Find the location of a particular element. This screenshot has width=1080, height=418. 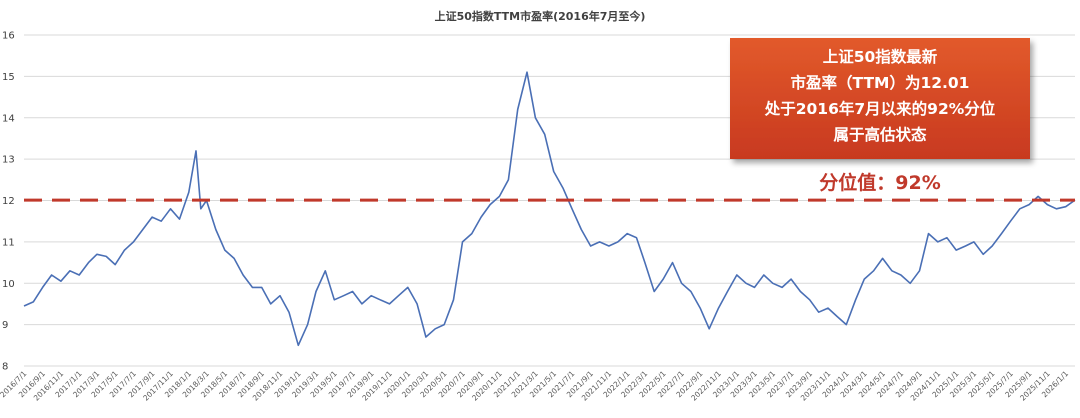

y-tick-label: 10 is located at coordinates (8, 284).